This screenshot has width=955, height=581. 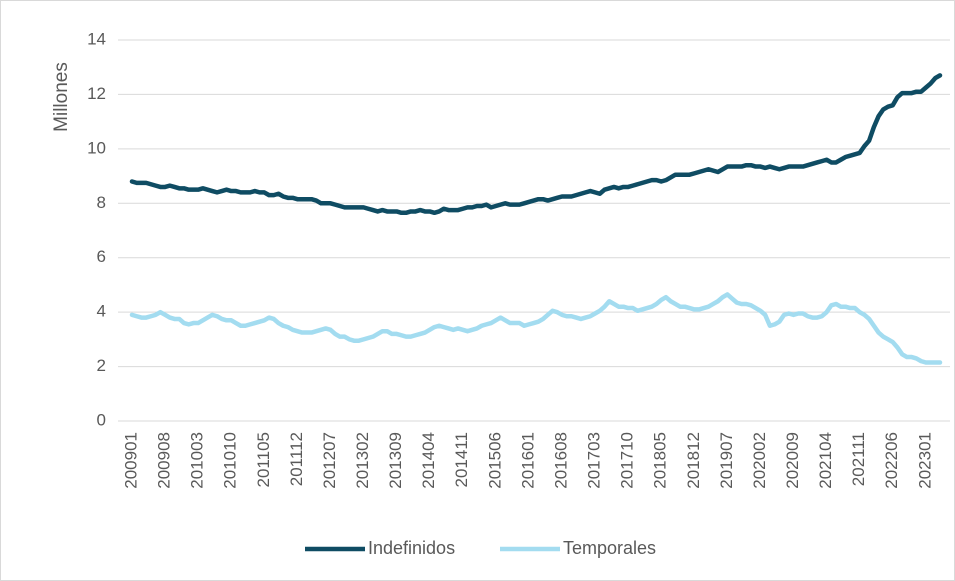 I want to click on x-tick-label: 201207, so click(x=329, y=460).